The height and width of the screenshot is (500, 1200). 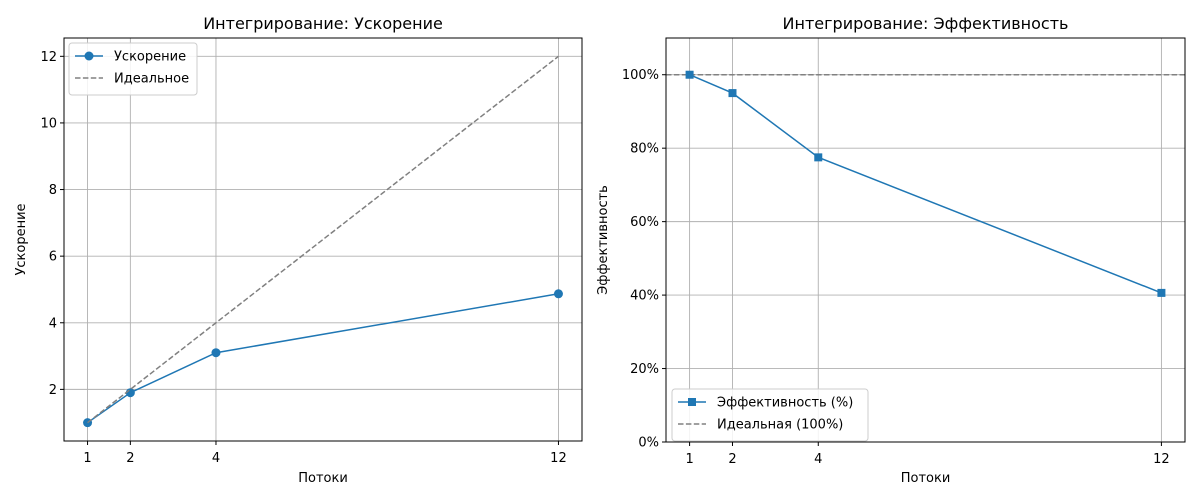 What do you see at coordinates (150, 57) in the screenshot?
I see `legend-label: Ускорение` at bounding box center [150, 57].